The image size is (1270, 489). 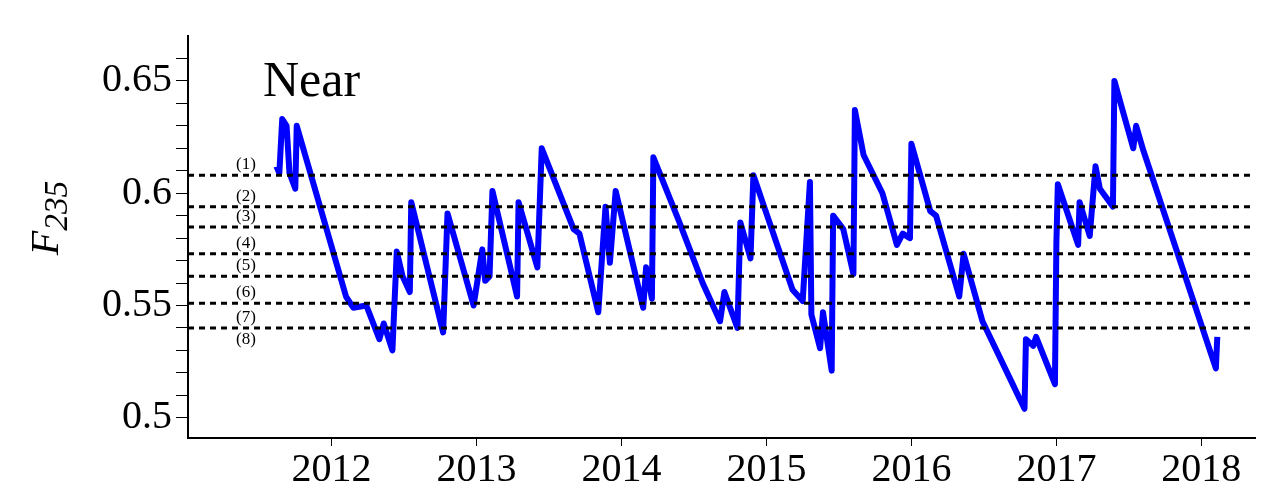 I want to click on annotation: (2), so click(x=246, y=195).